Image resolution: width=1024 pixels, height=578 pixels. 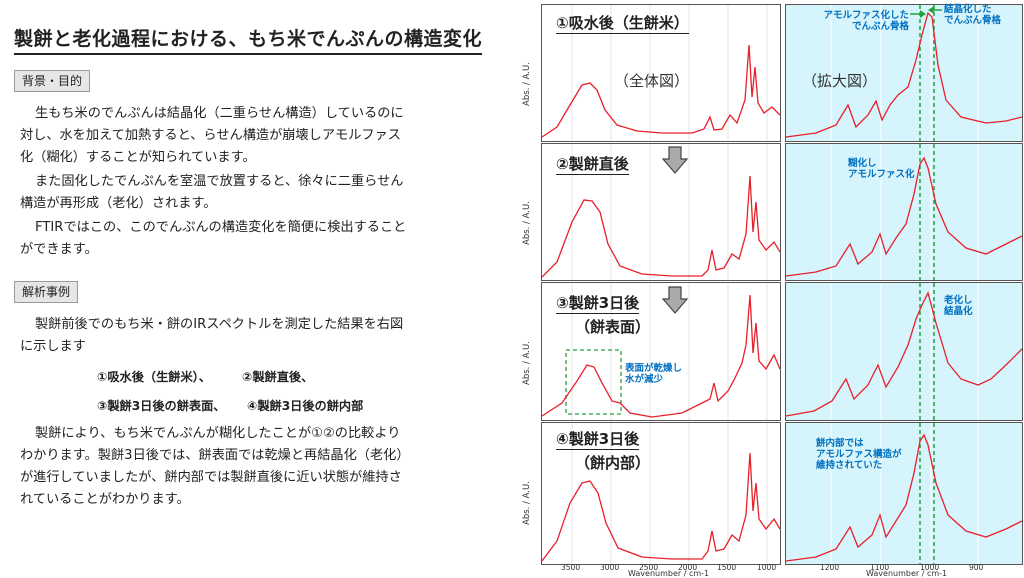 I want to click on panel-1-label: ①吸水後（生餅米）, so click(x=622, y=24).